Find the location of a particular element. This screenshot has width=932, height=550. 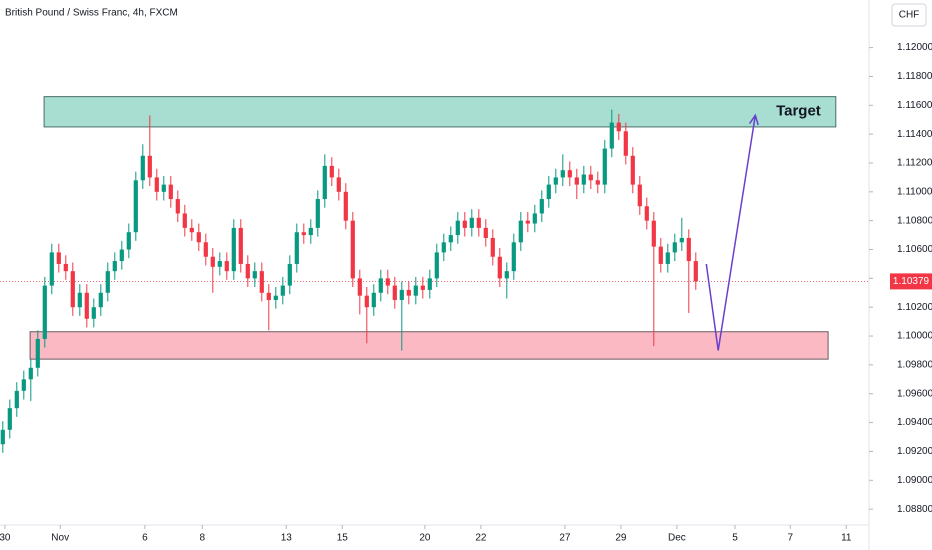

y-tick-label: 1.10200 is located at coordinates (914, 307).